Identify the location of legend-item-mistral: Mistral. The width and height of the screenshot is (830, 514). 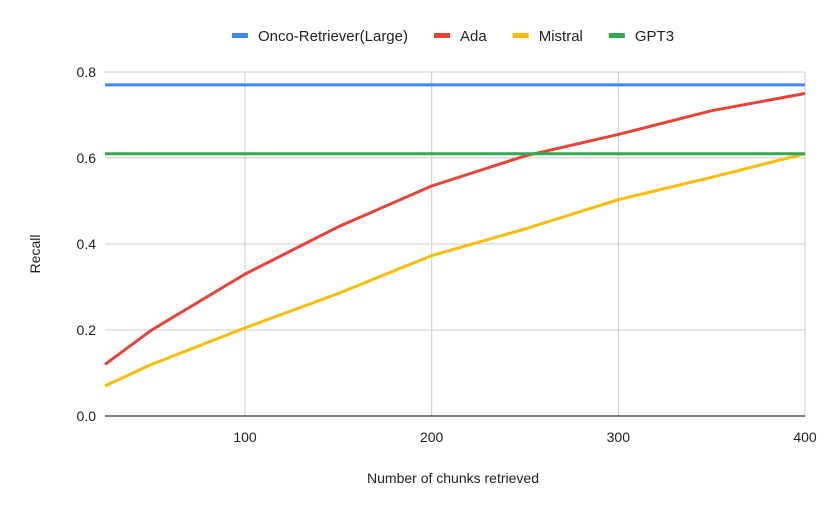
(547, 36).